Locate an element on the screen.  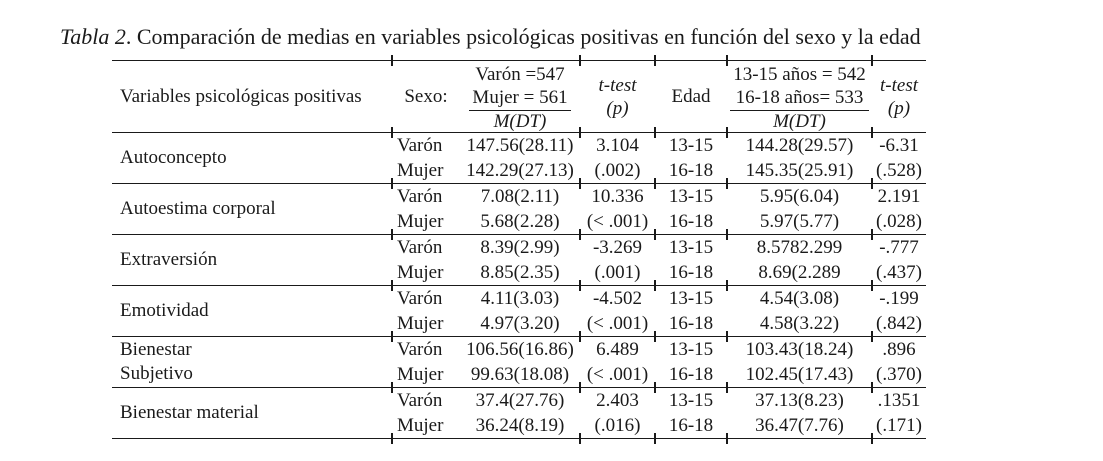
edad-group-n-16-18: 16-18 años= 533 is located at coordinates (799, 97).